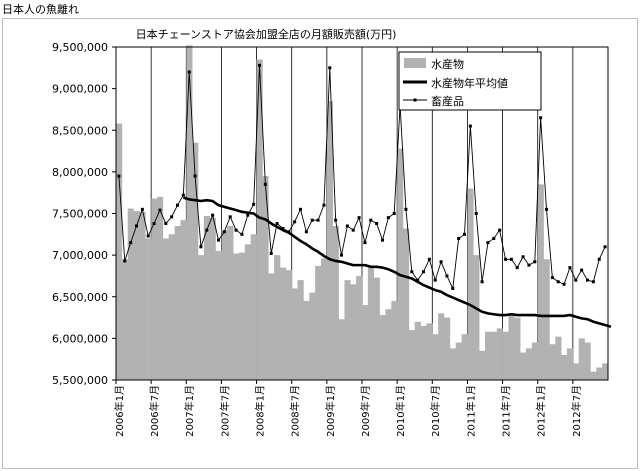 The height and width of the screenshot is (471, 640). I want to click on x-tick-label: 2008年1月, so click(260, 411).